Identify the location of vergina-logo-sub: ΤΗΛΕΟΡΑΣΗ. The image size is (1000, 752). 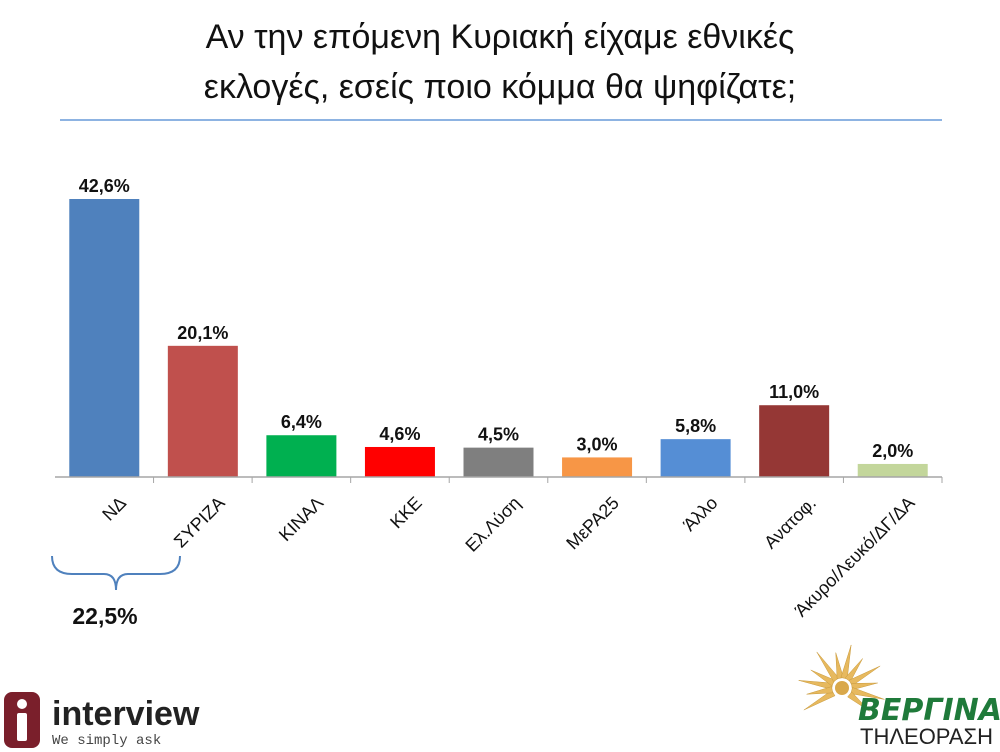
(926, 736).